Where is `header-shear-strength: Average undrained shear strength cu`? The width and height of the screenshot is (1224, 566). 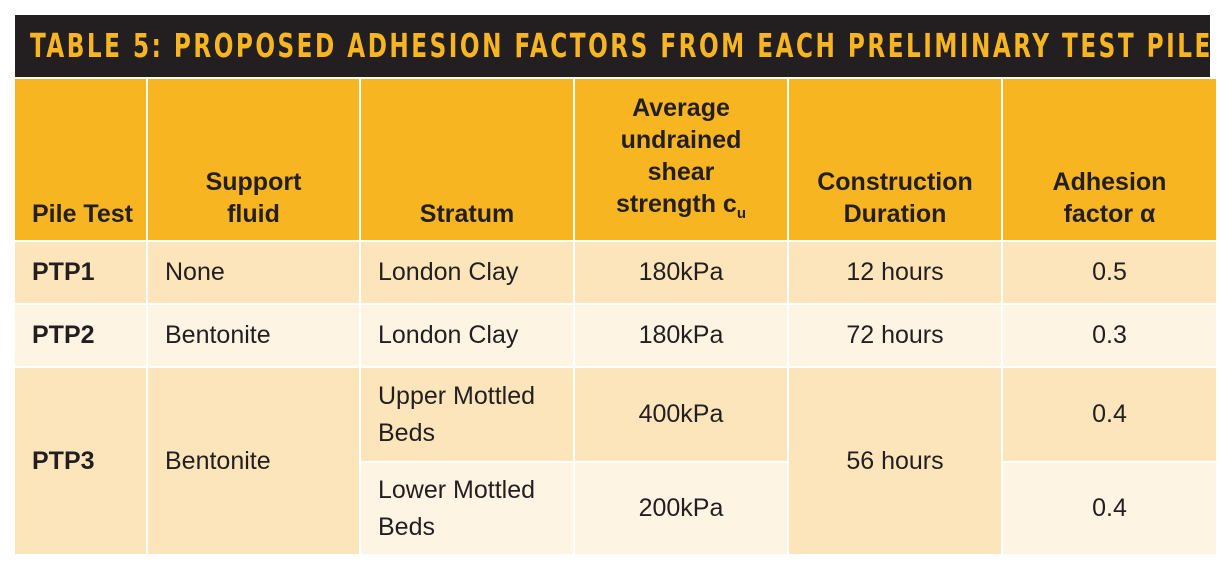
header-shear-strength: Average undrained shear strength cu is located at coordinates (681, 159).